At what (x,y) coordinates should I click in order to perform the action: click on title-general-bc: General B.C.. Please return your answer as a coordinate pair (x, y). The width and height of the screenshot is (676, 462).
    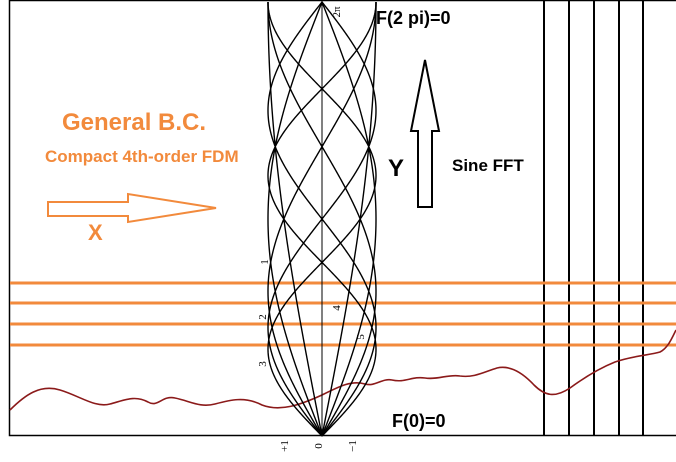
    Looking at the image, I should click on (134, 122).